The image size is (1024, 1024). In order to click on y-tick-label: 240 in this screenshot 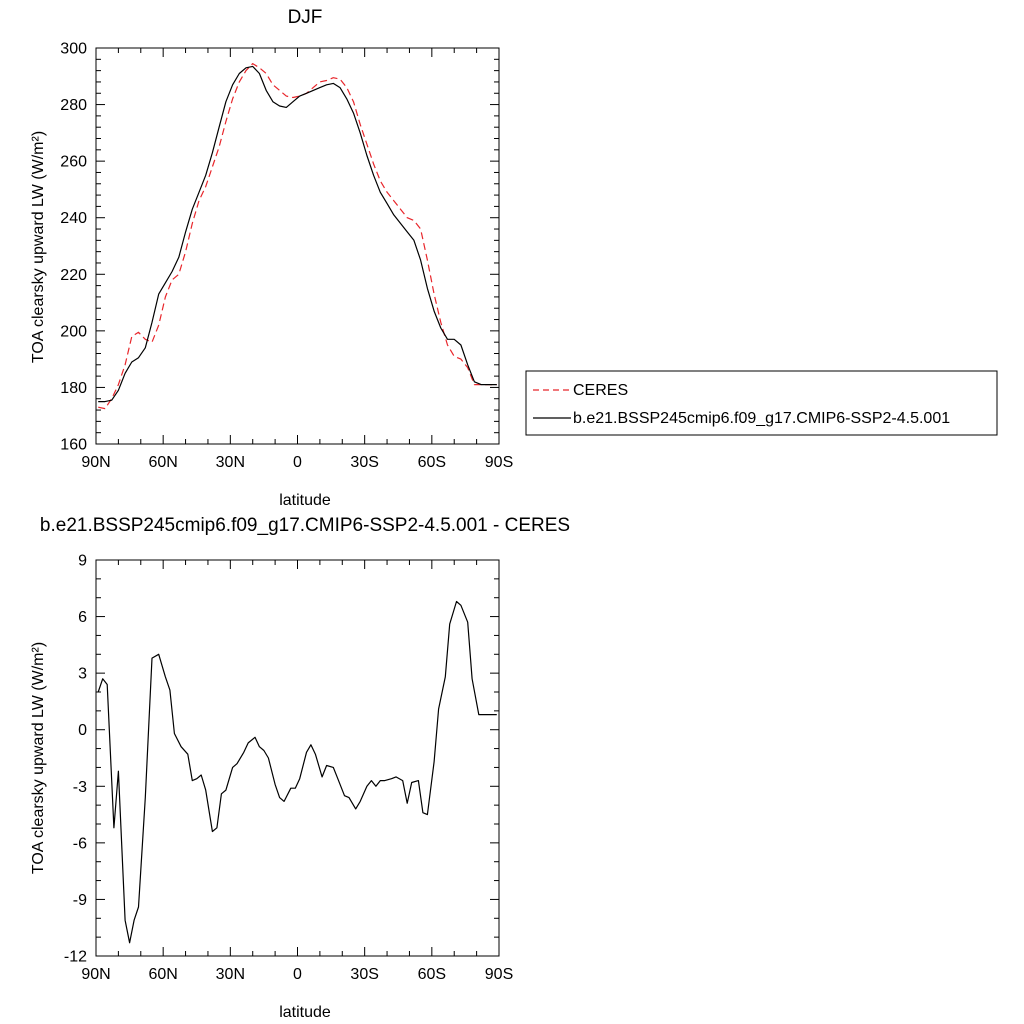, I will do `click(73, 218)`.